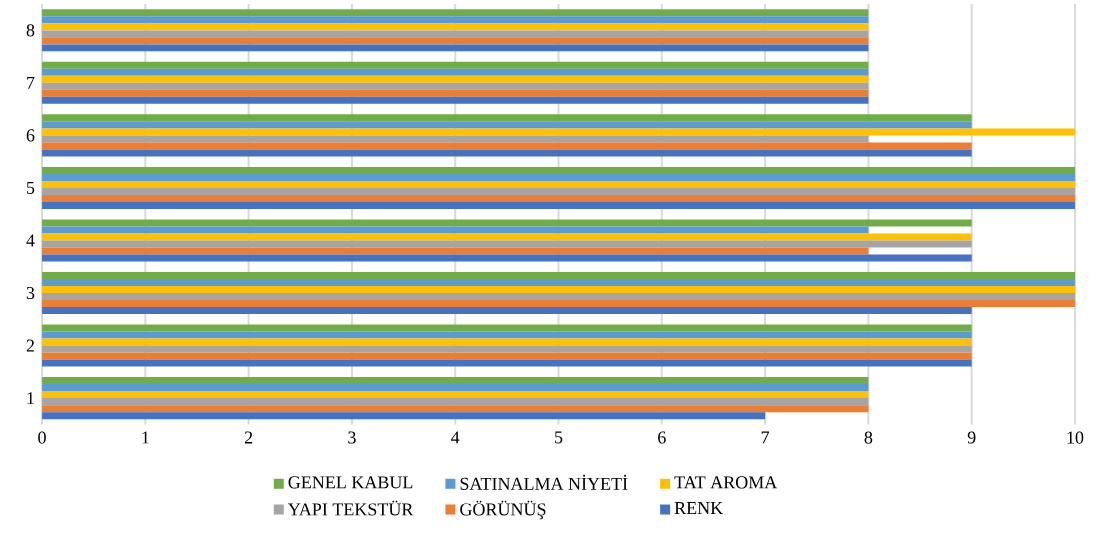 The width and height of the screenshot is (1097, 555). What do you see at coordinates (30, 135) in the screenshot?
I see `y-tick-label: 6` at bounding box center [30, 135].